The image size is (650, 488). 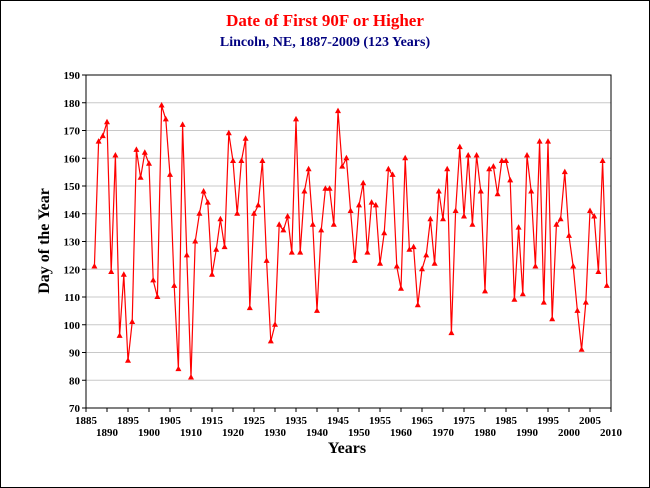 I want to click on y-tick-label: 130, so click(x=72, y=243).